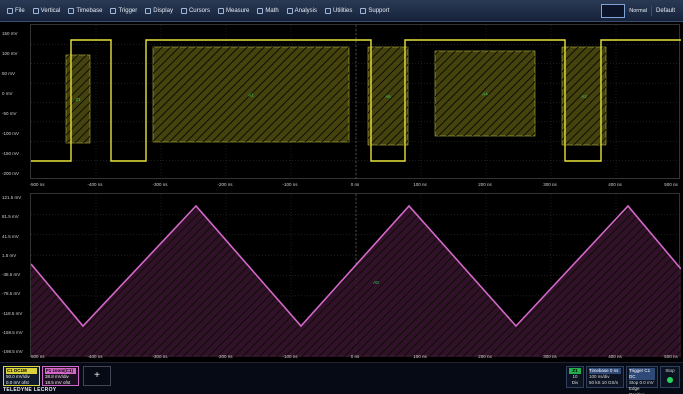  Describe the element at coordinates (669, 370) in the screenshot. I see `stop-label: Stop` at that location.